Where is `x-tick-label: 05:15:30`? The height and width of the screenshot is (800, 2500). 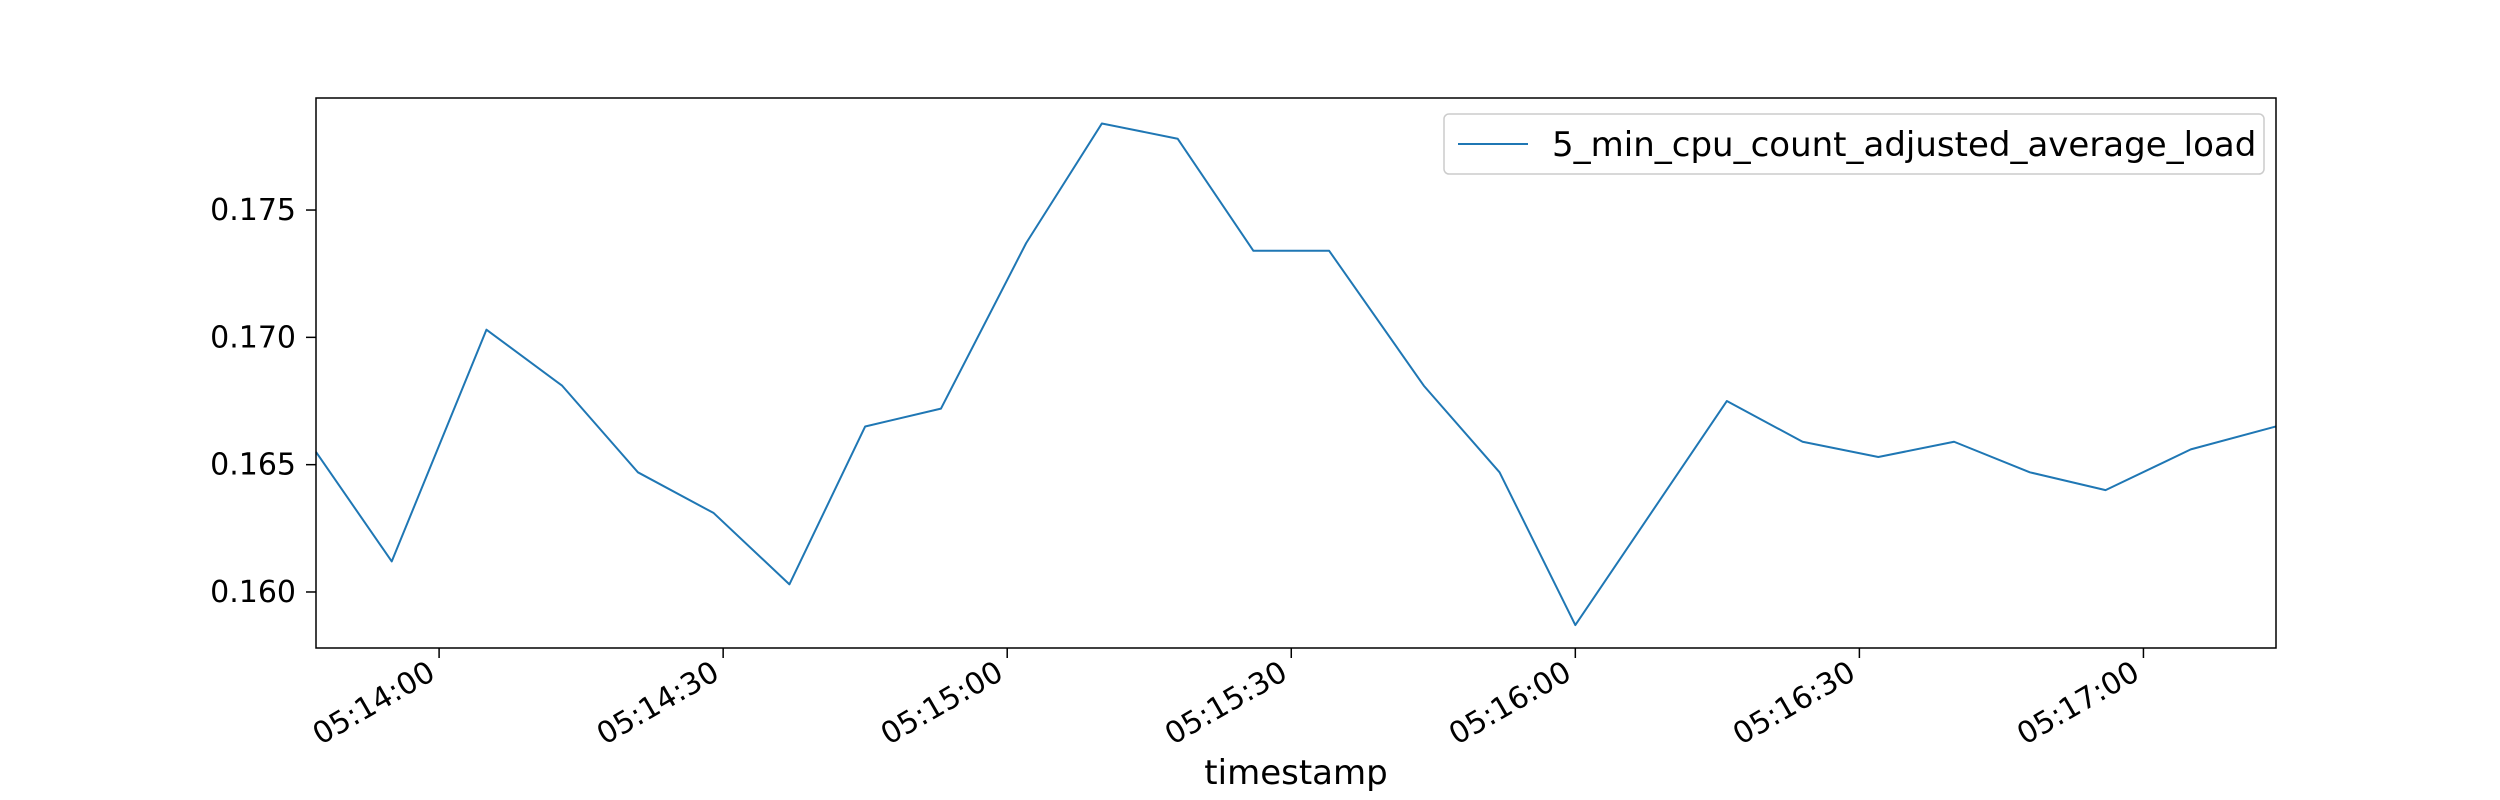
x-tick-label: 05:15:30 is located at coordinates (1226, 704).